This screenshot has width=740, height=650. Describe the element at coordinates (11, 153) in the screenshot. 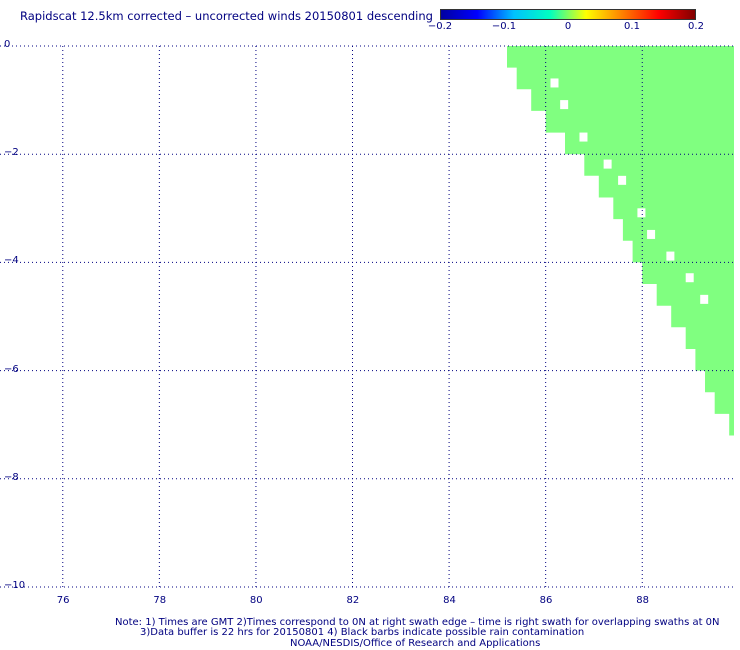

I see `y-tick-label: −2` at that location.